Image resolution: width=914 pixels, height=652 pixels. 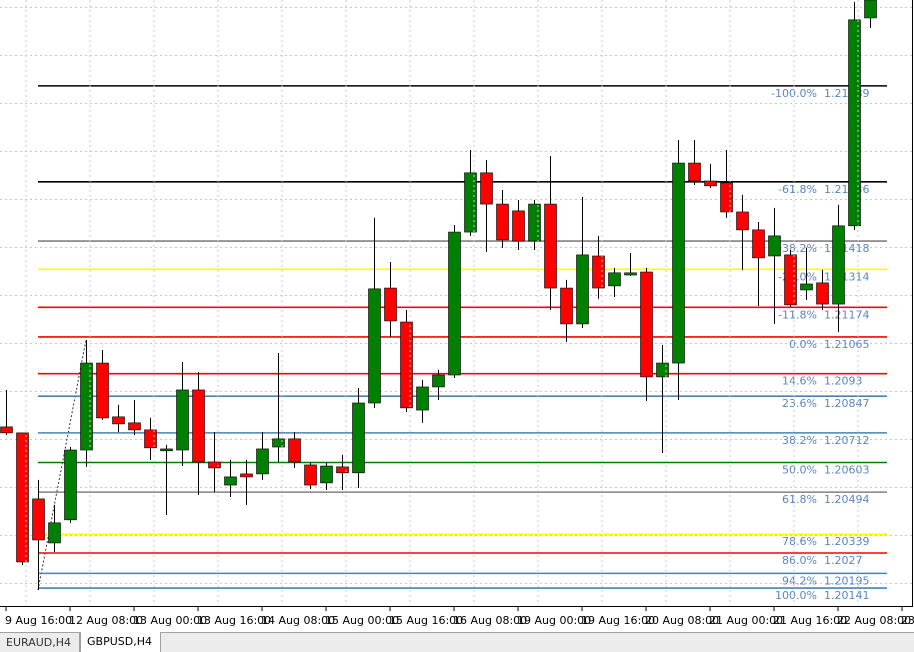 What do you see at coordinates (847, 440) in the screenshot?
I see `fib-level-price: 1.20712` at bounding box center [847, 440].